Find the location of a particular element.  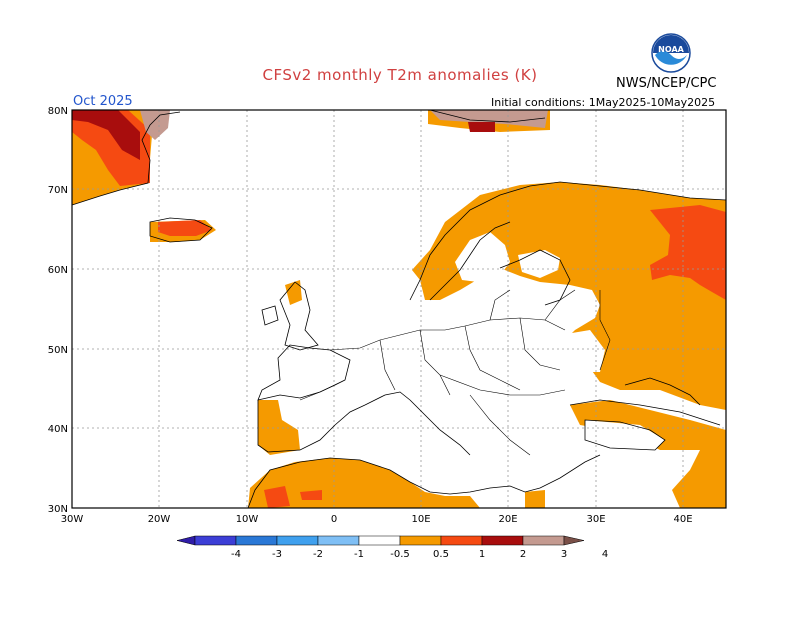

lat-label: 80N is located at coordinates (58, 111).